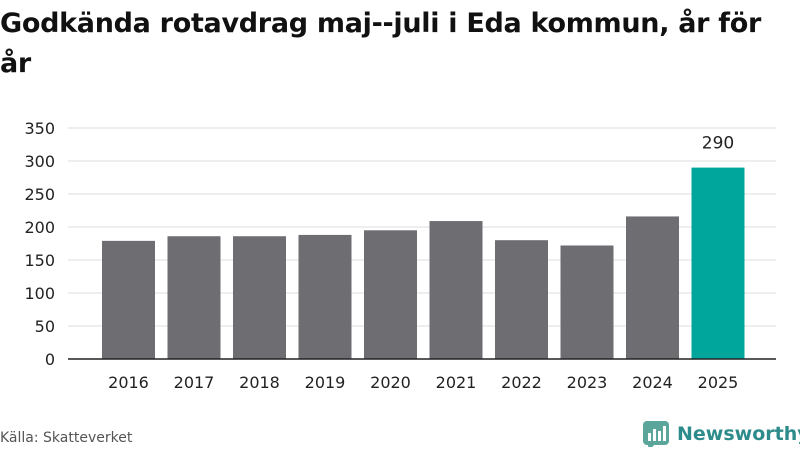 The width and height of the screenshot is (800, 450). Describe the element at coordinates (738, 434) in the screenshot. I see `brand-name: Newsworthy` at that location.